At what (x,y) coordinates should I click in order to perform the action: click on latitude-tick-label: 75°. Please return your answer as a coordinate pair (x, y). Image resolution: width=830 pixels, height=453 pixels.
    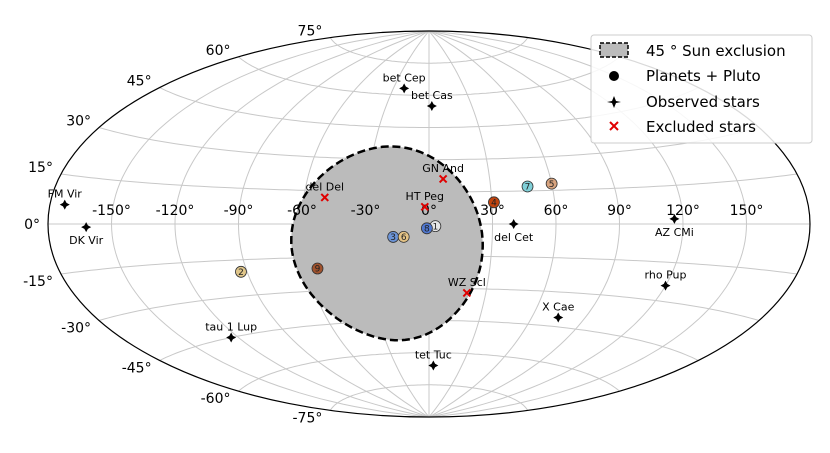
    Looking at the image, I should click on (310, 32).